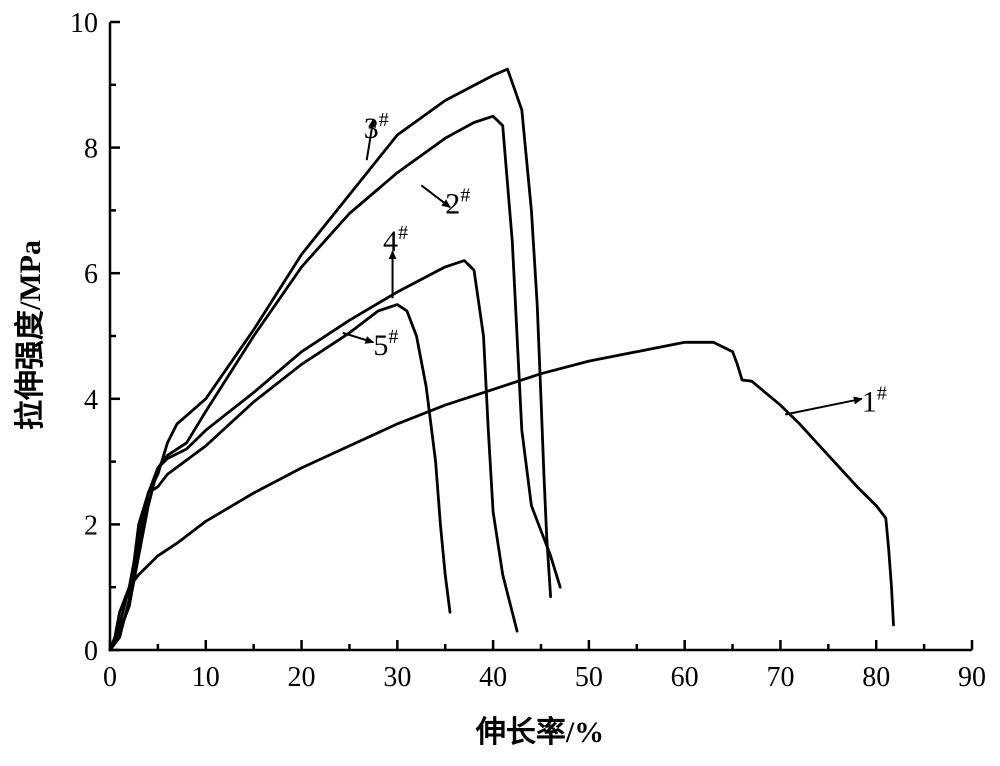  What do you see at coordinates (493, 677) in the screenshot?
I see `x-tick-label: 40` at bounding box center [493, 677].